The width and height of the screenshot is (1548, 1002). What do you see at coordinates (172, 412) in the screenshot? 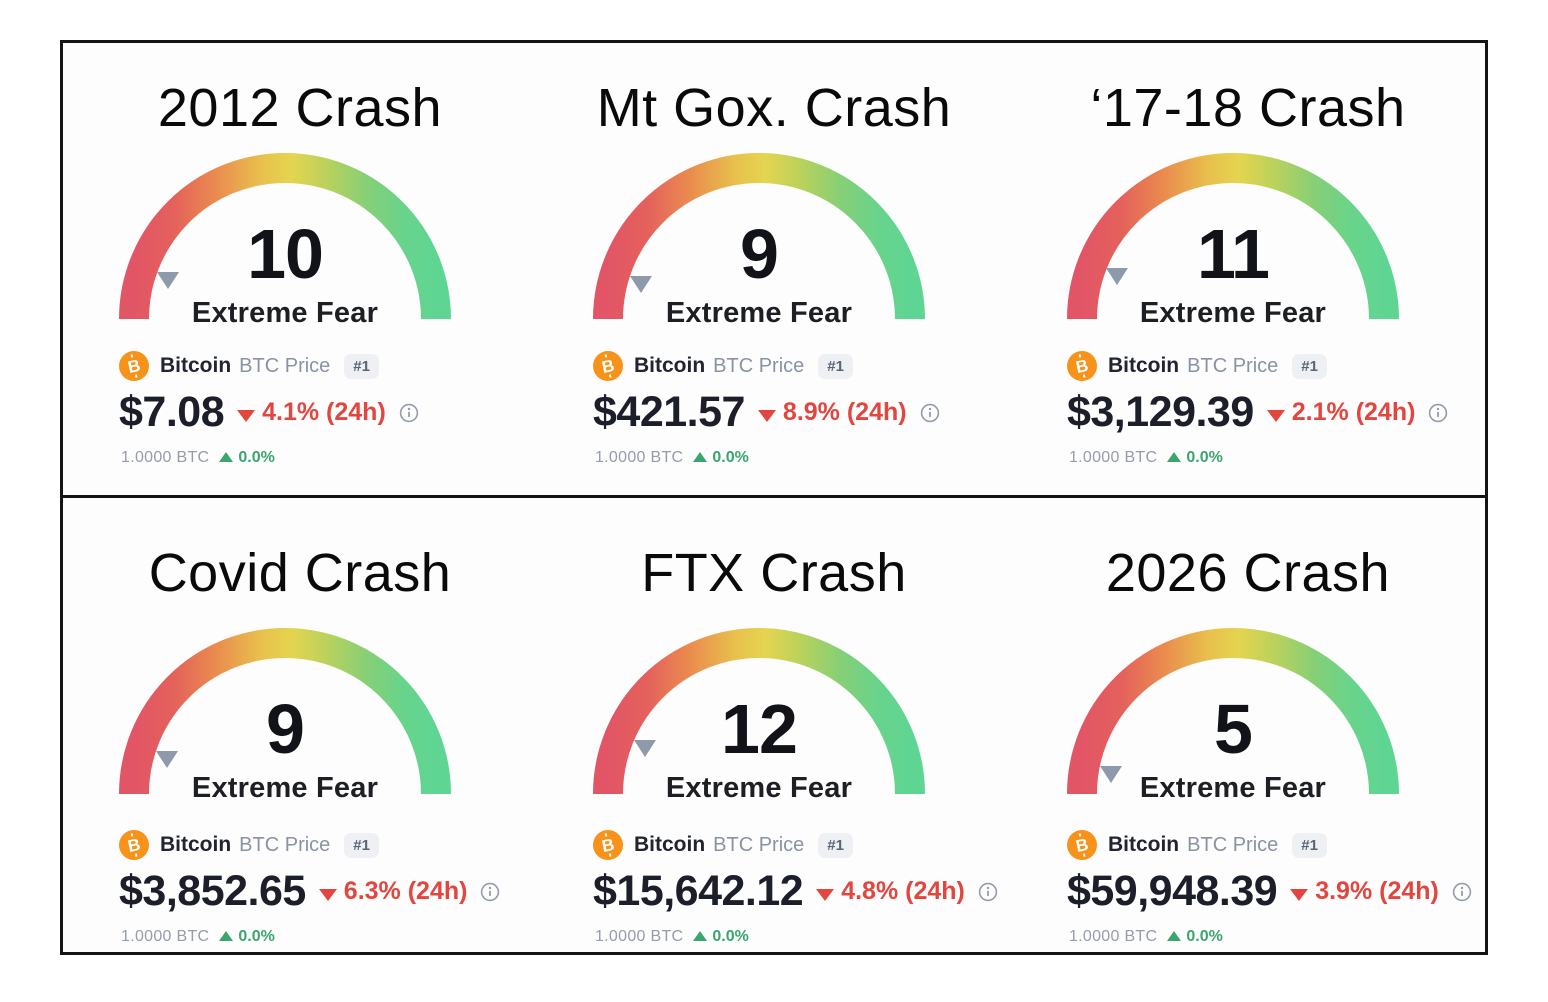
I see `btc-price: $7.08` at bounding box center [172, 412].